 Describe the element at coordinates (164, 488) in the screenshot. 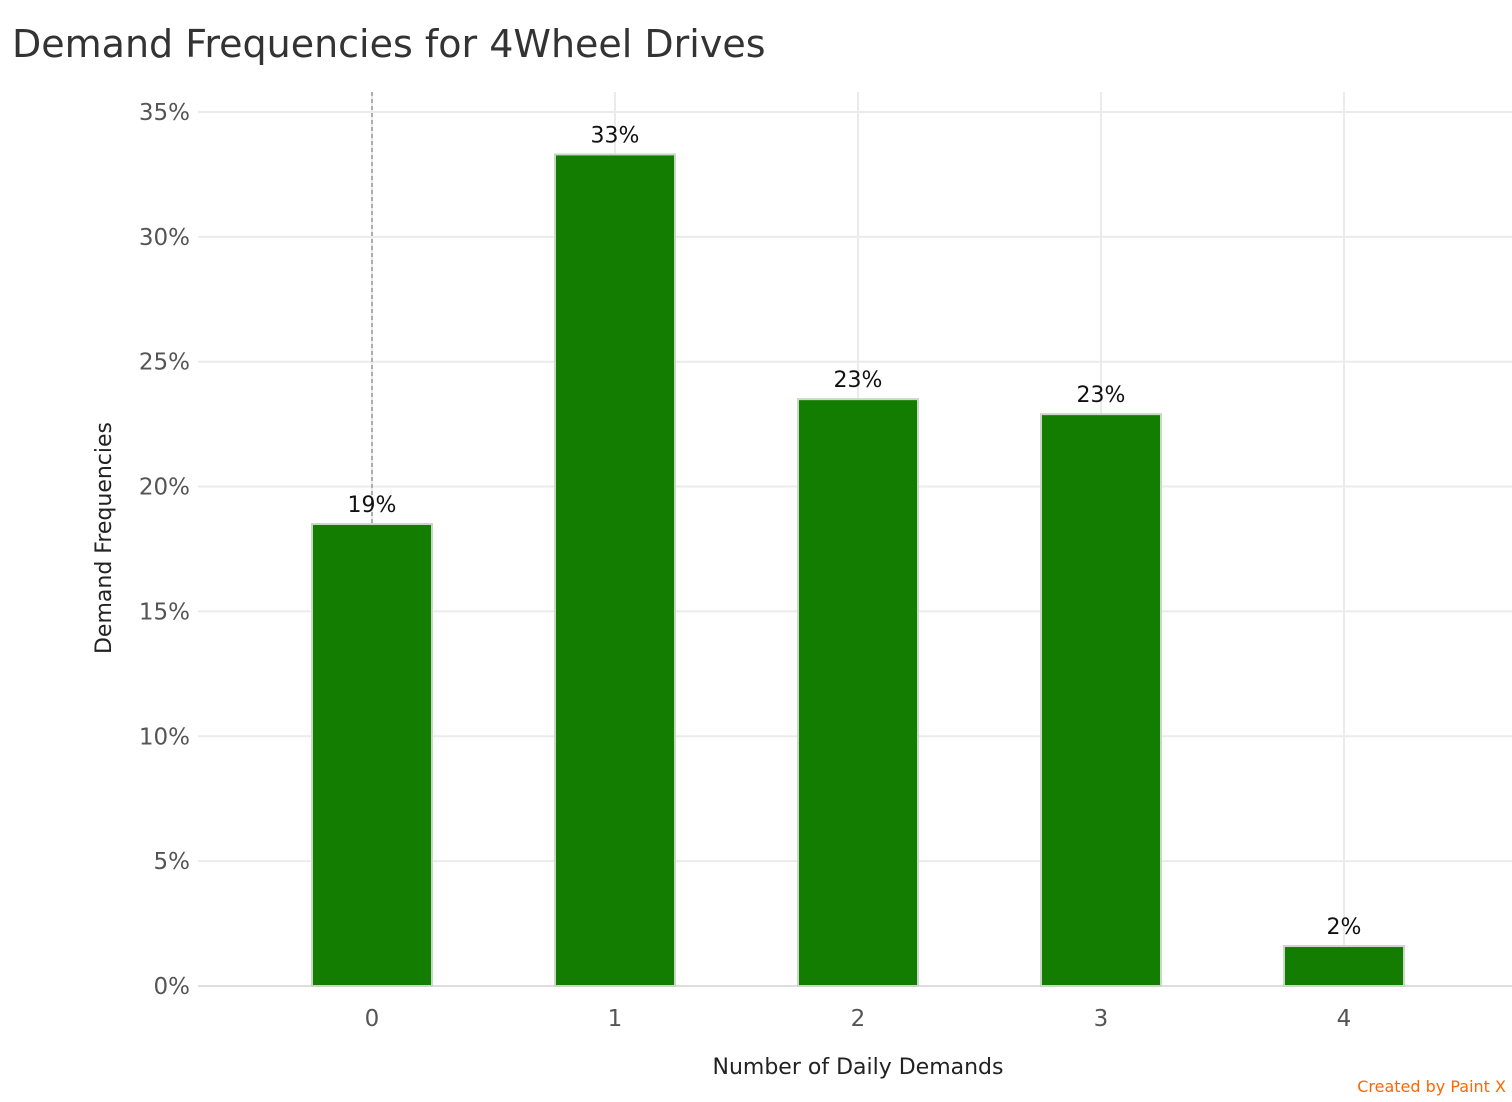

I see `y-tick-label: 20%` at that location.